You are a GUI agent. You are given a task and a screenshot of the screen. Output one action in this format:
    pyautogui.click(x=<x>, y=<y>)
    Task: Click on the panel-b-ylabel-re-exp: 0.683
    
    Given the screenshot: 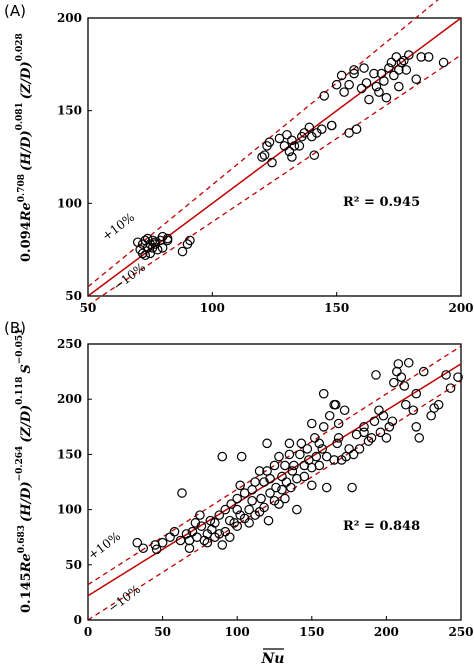 What is the action you would take?
    pyautogui.click(x=22, y=539)
    